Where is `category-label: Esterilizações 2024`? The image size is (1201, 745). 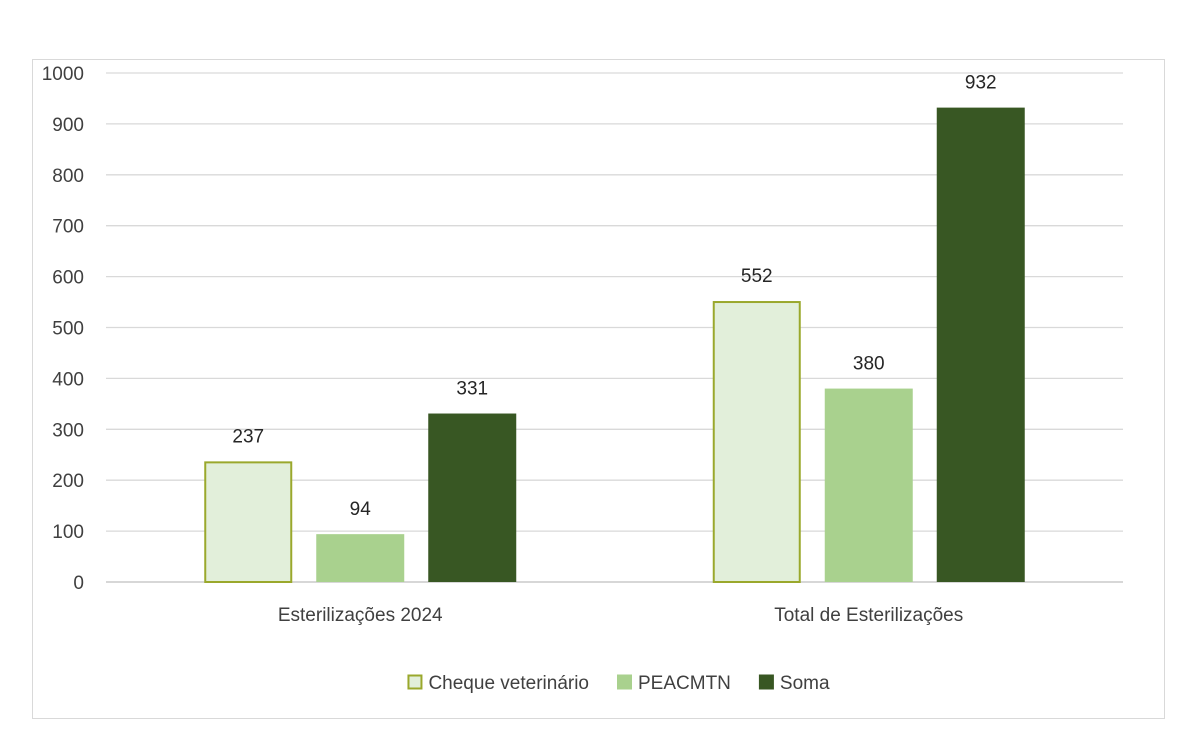 category-label: Esterilizações 2024 is located at coordinates (360, 615).